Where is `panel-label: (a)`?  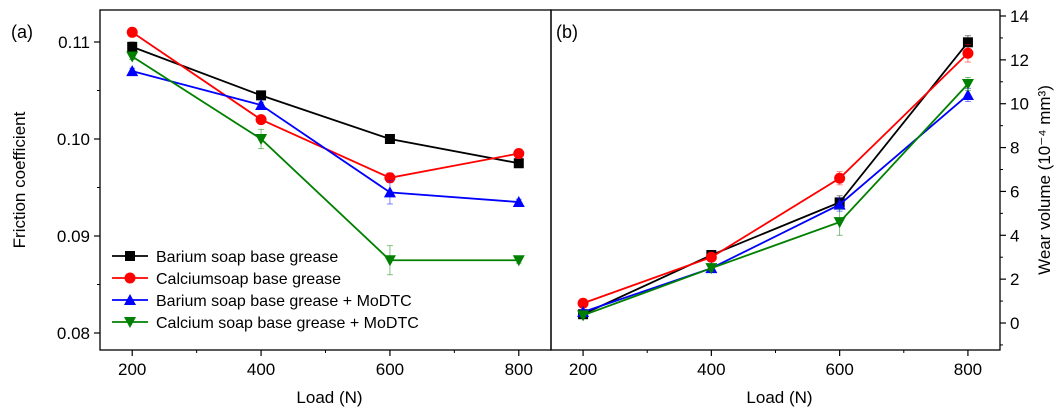
panel-label: (a) is located at coordinates (22, 32).